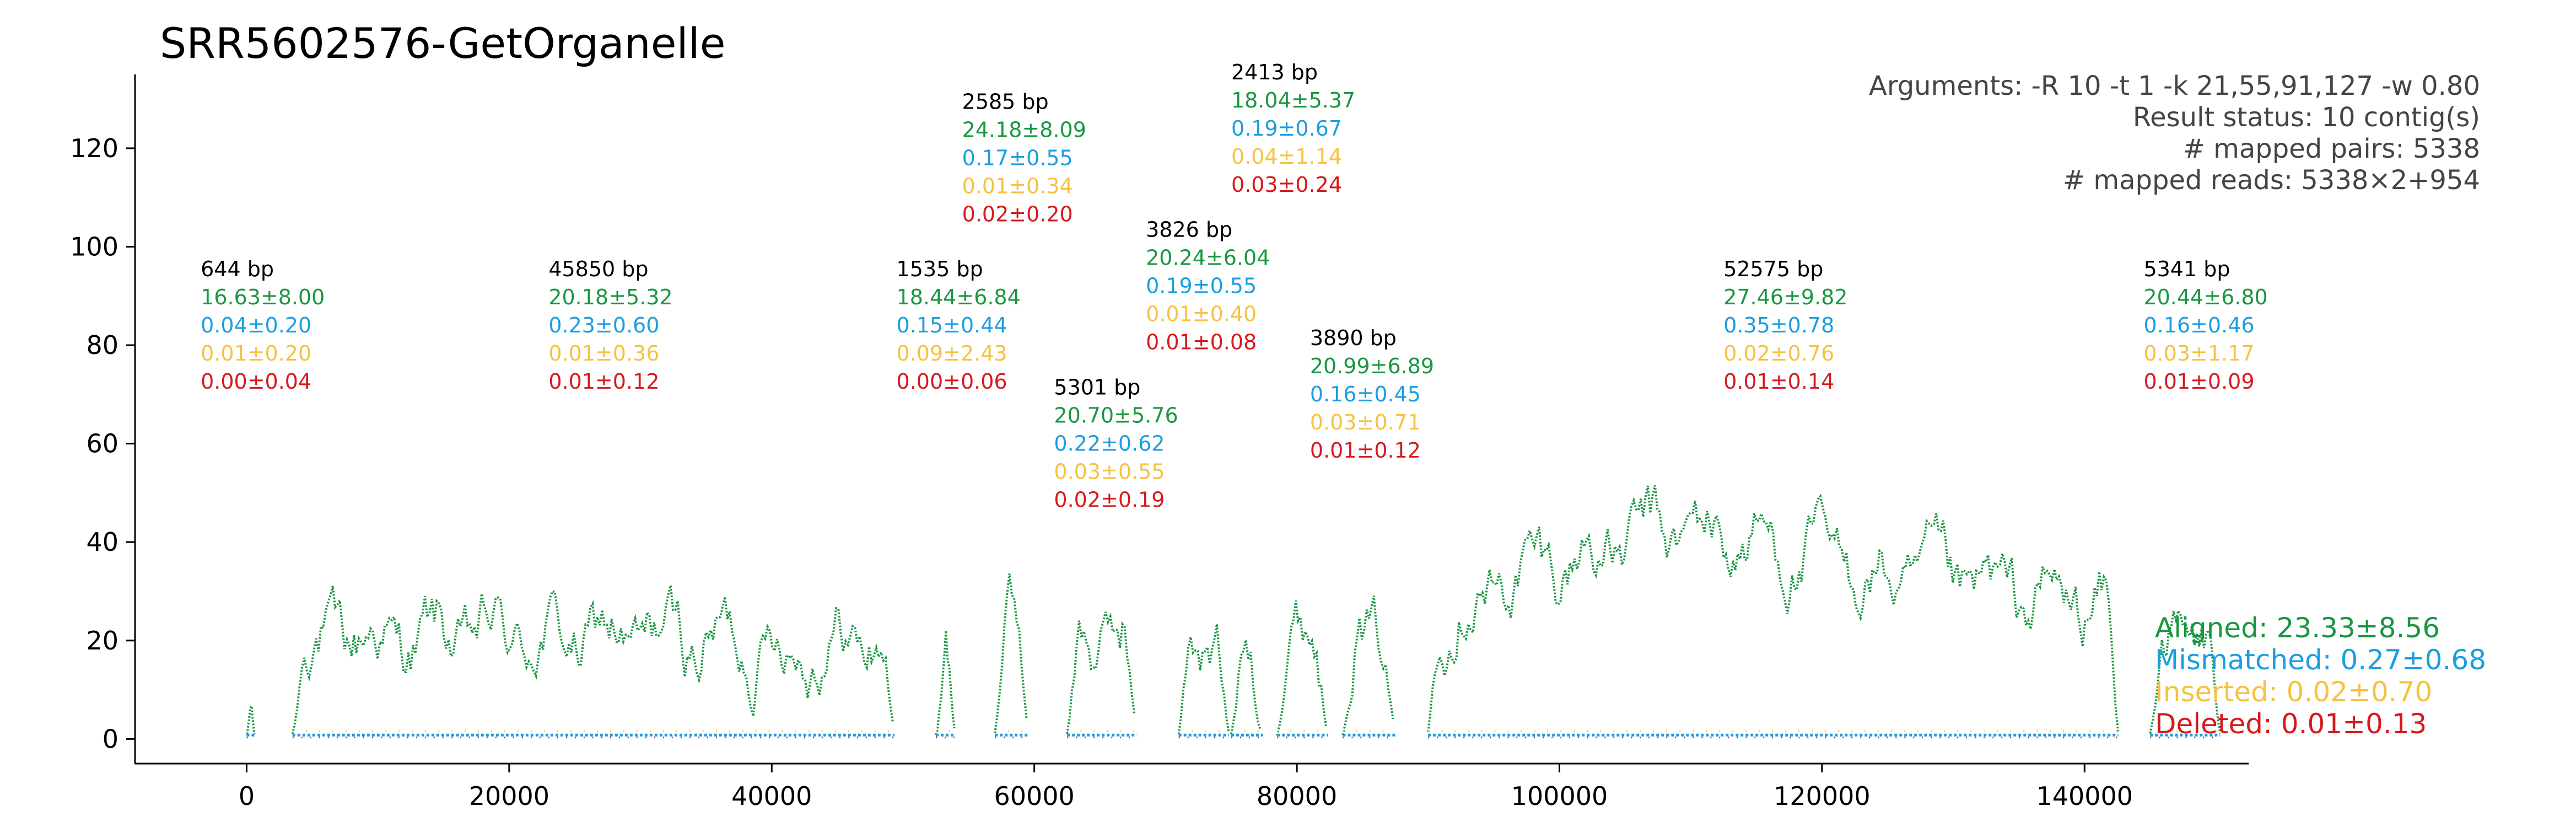 This screenshot has width=2576, height=827. Describe the element at coordinates (2293, 692) in the screenshot. I see `legend-inserted: Inserted: 0.02±0.70` at that location.